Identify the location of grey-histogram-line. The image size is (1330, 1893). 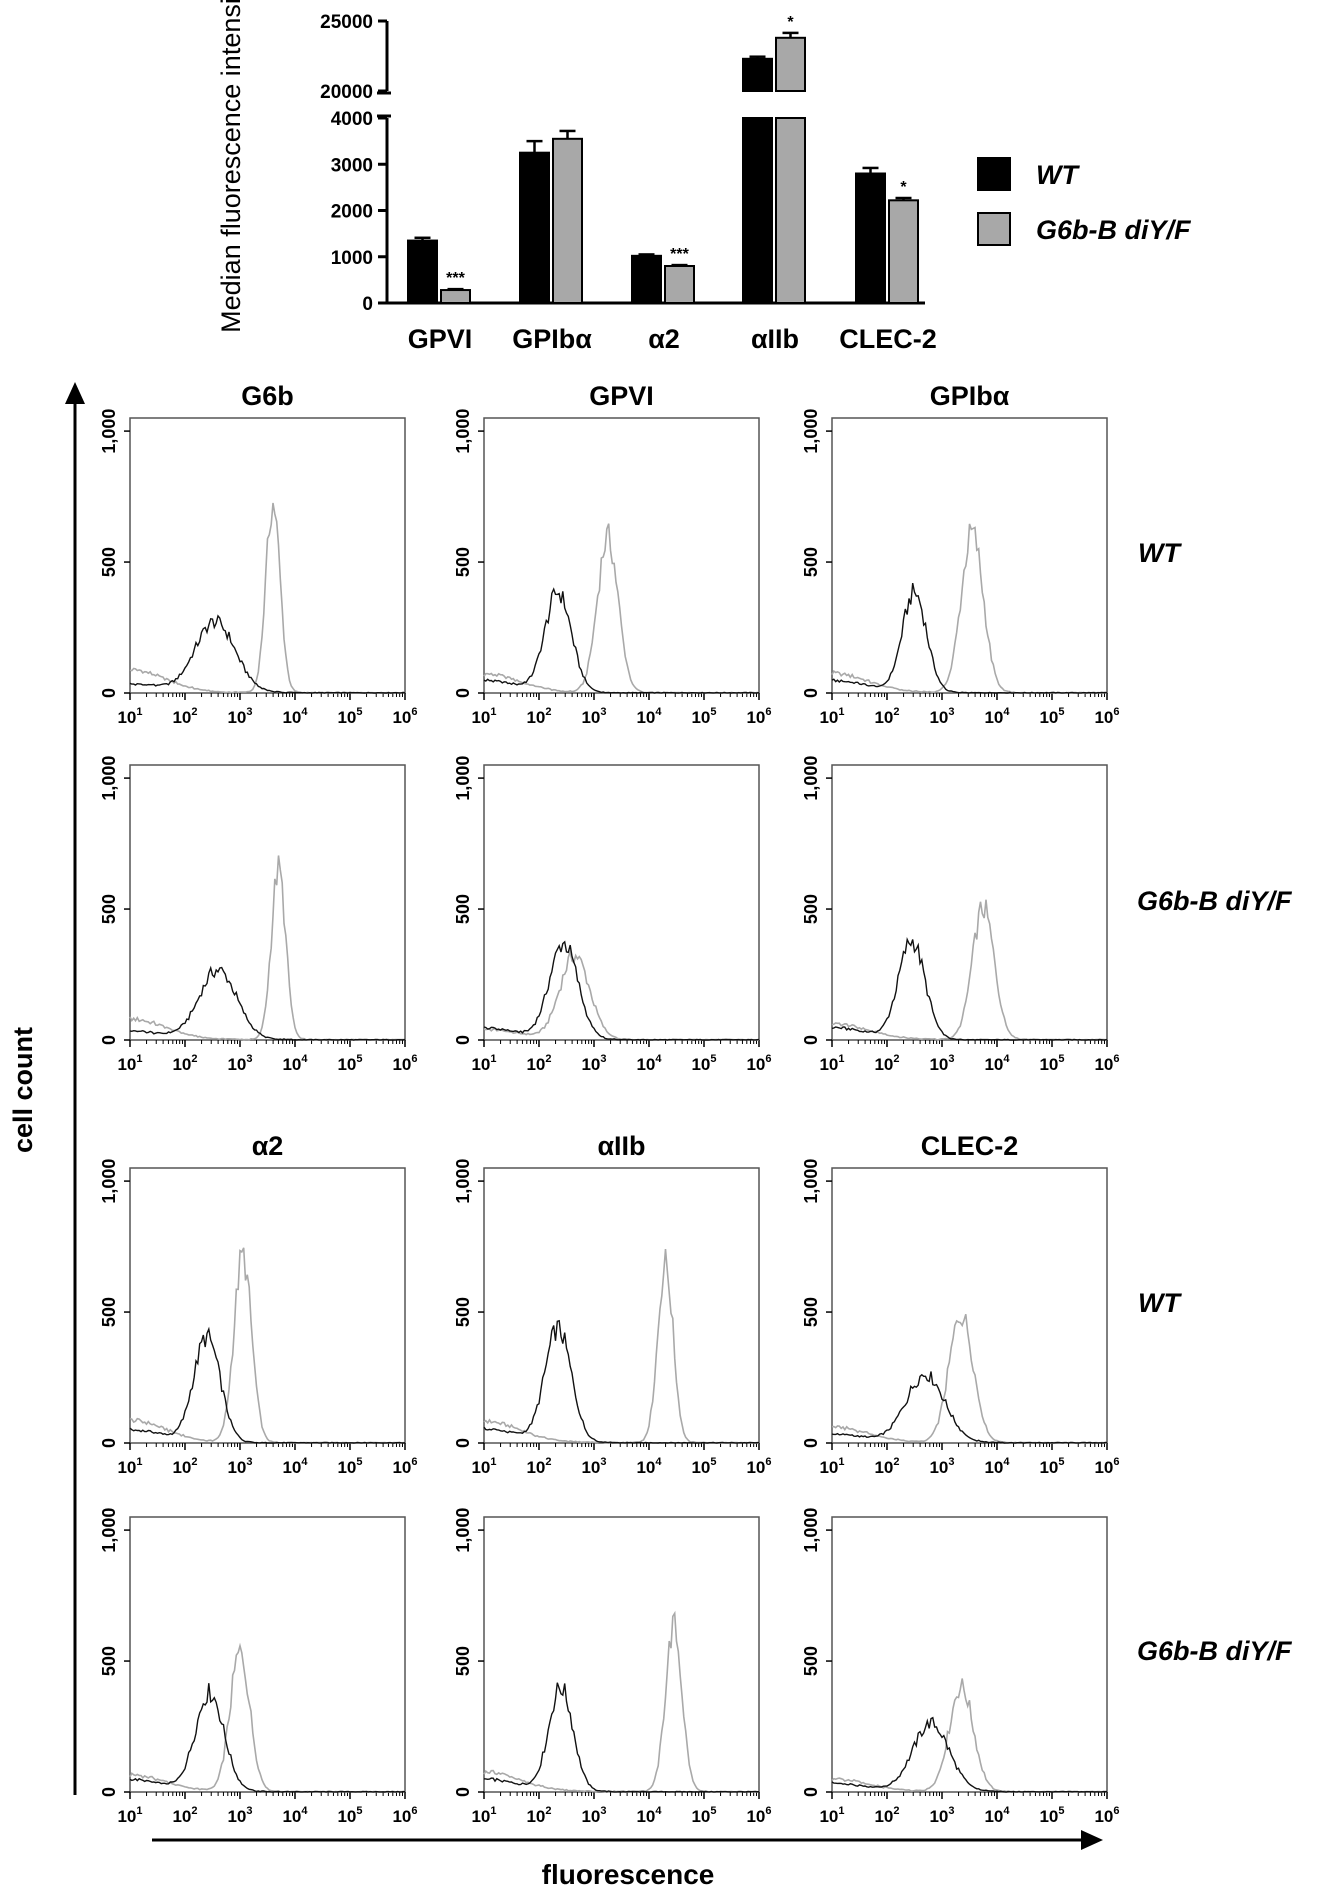
(621, 1701).